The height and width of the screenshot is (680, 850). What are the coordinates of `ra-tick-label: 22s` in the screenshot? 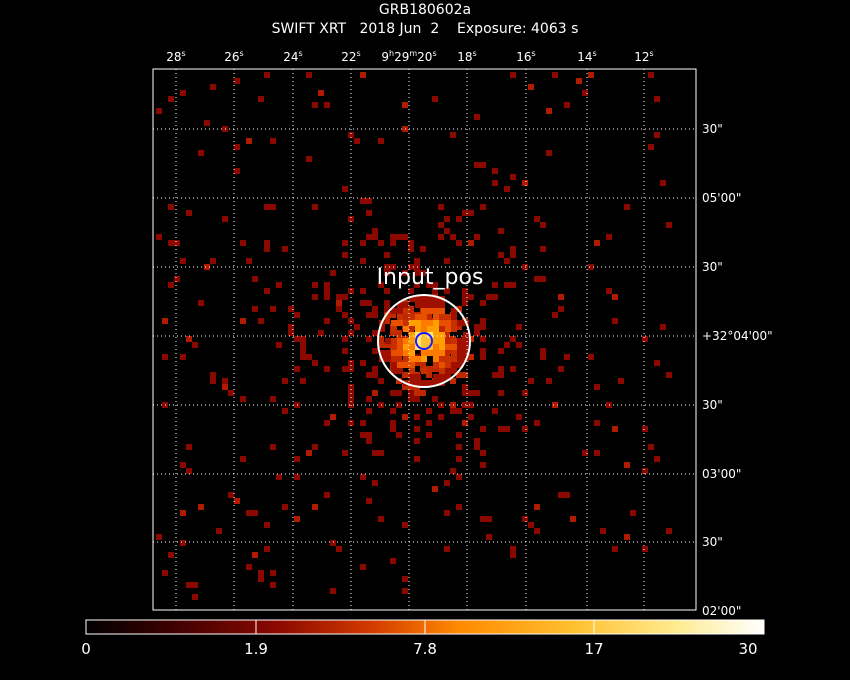 It's located at (351, 56).